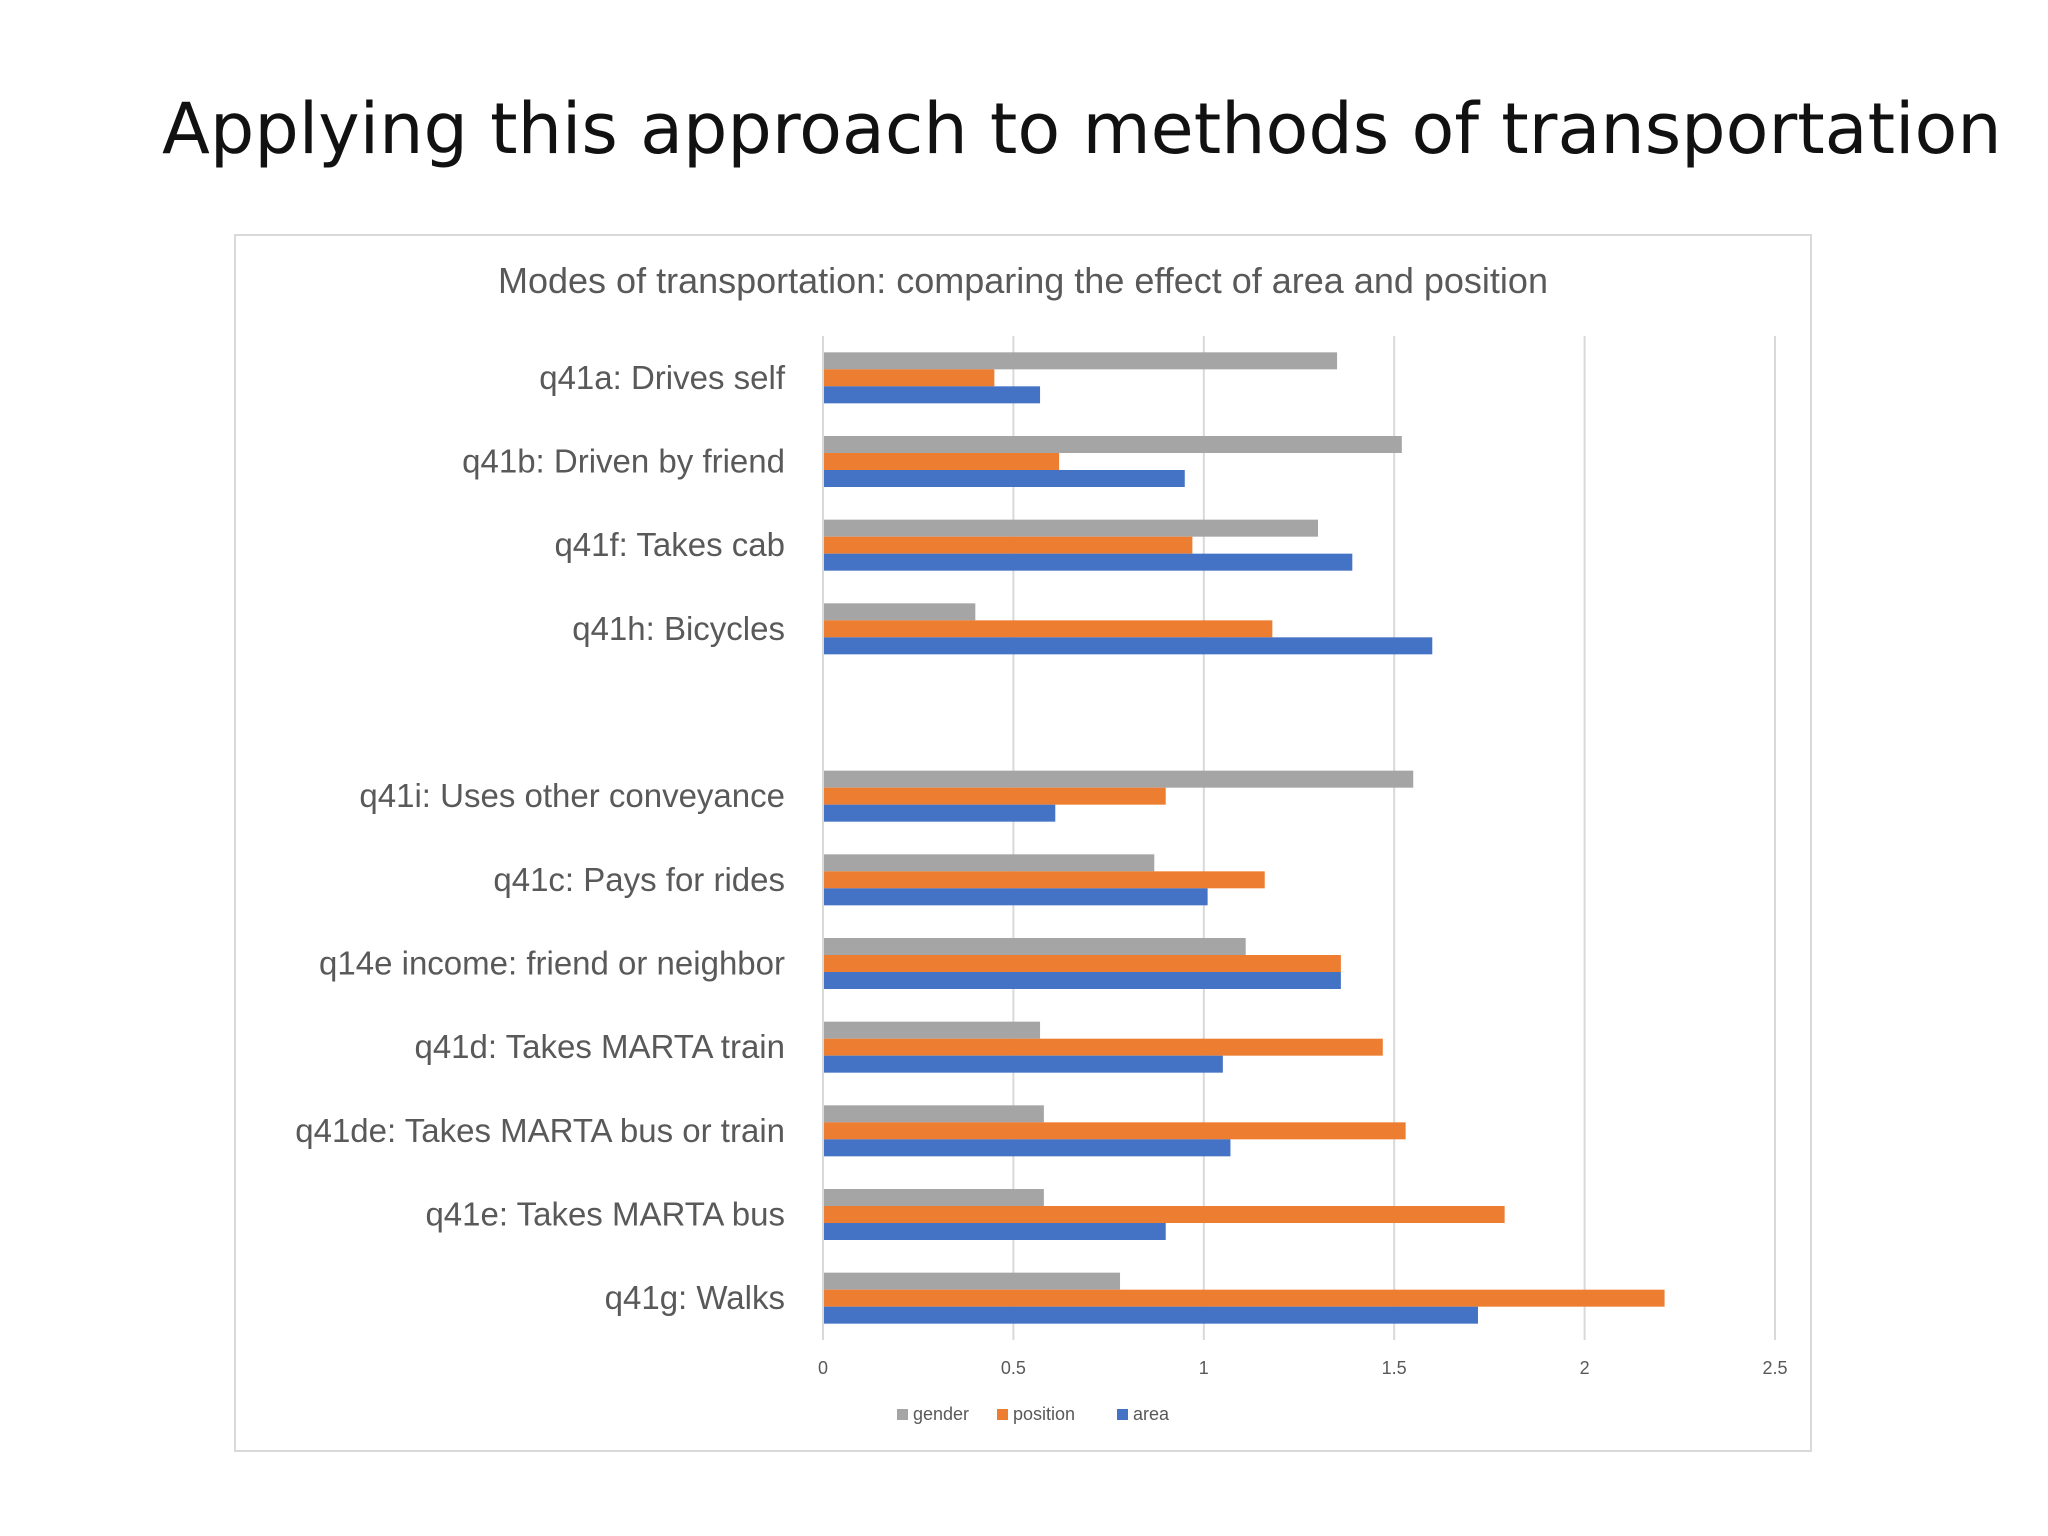 The width and height of the screenshot is (2048, 1536). Describe the element at coordinates (605, 1214) in the screenshot. I see `category-label: q41e: Takes MARTA bus` at that location.